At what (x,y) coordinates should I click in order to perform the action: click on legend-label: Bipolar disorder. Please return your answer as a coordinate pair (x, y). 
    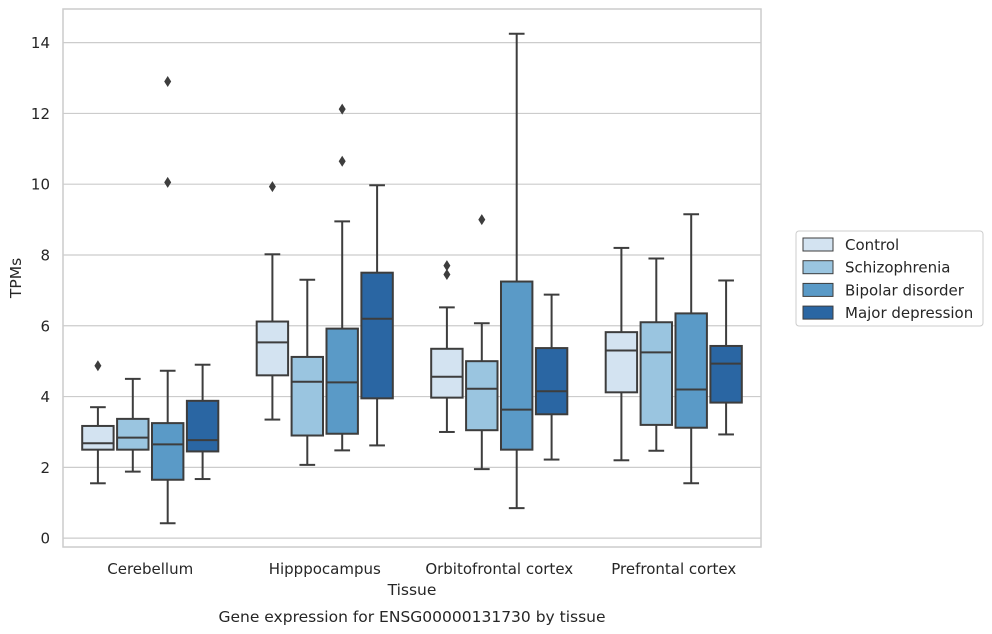
    Looking at the image, I should click on (905, 290).